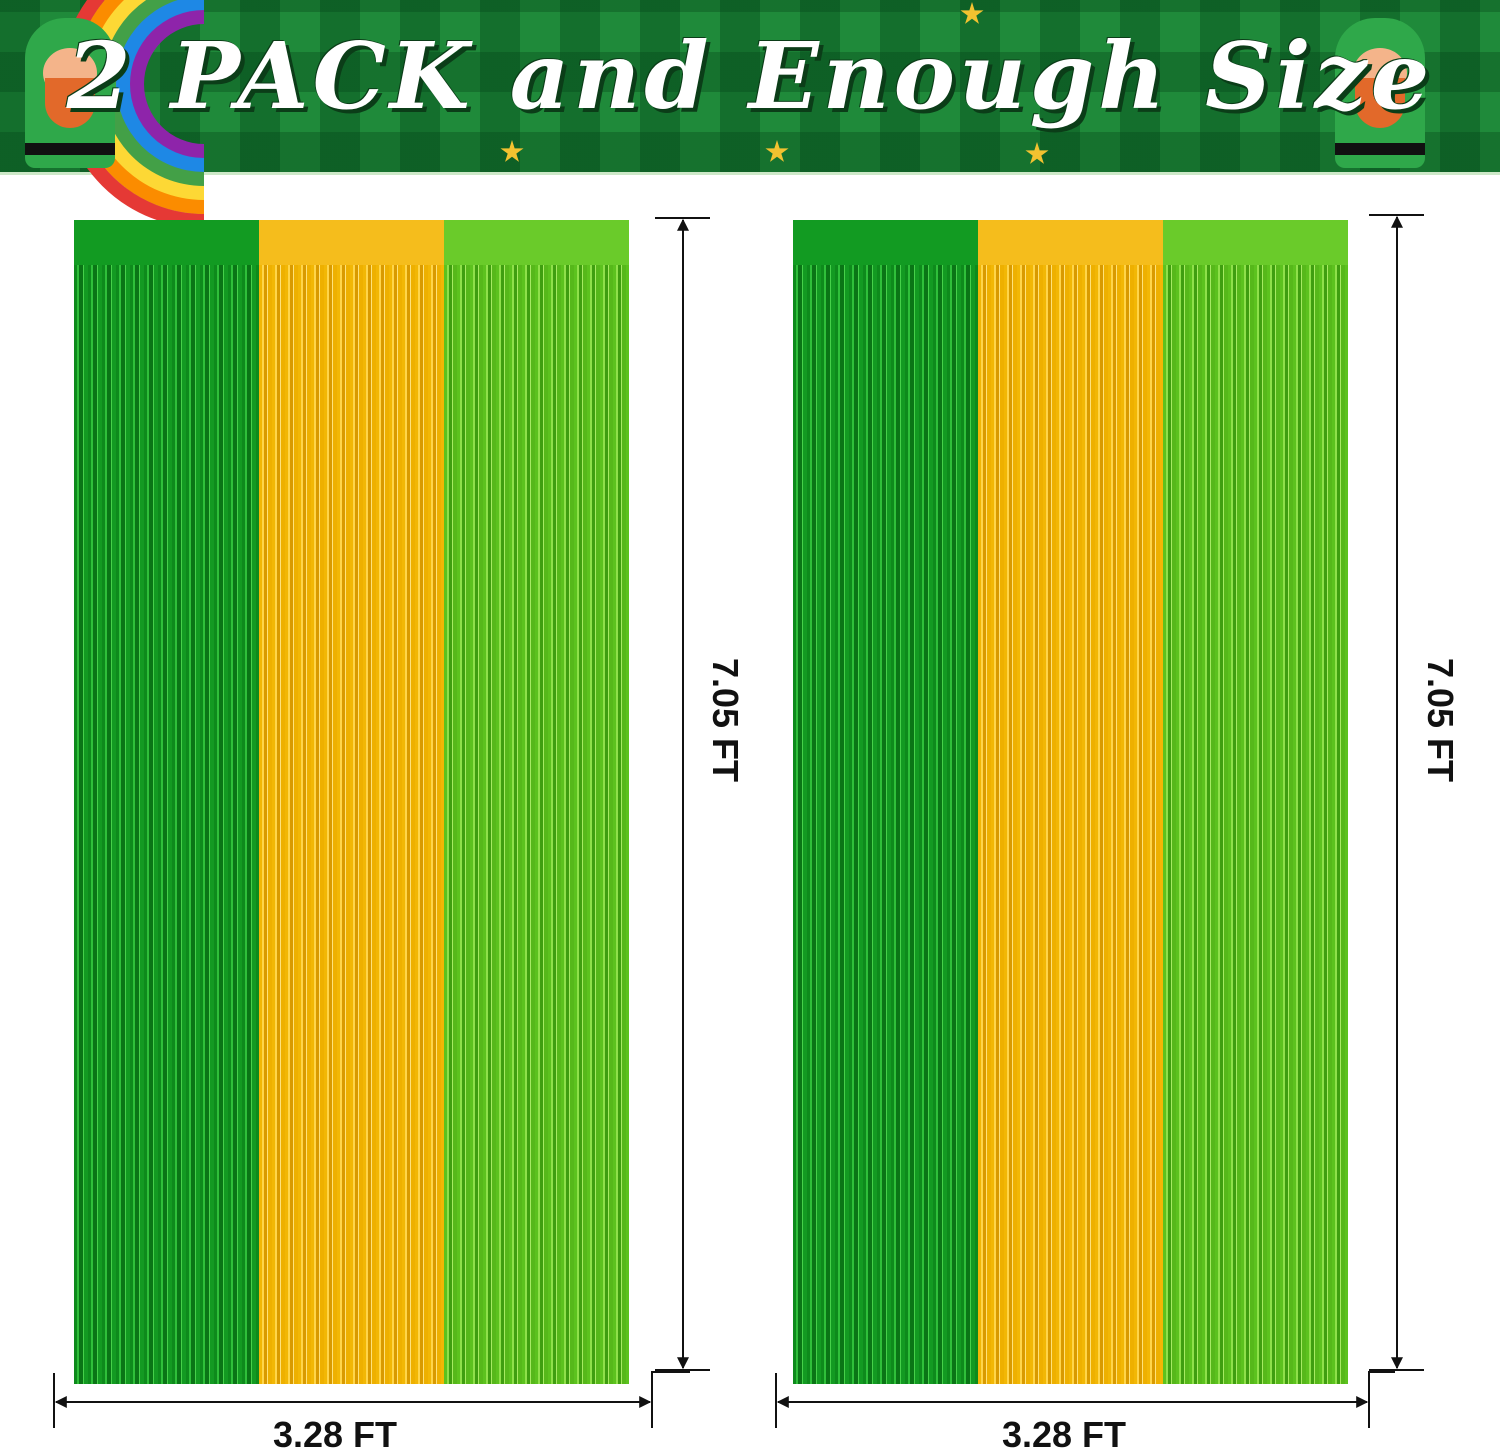  Describe the element at coordinates (1380, 93) in the screenshot. I see `leprechaun-graphic-right` at that location.